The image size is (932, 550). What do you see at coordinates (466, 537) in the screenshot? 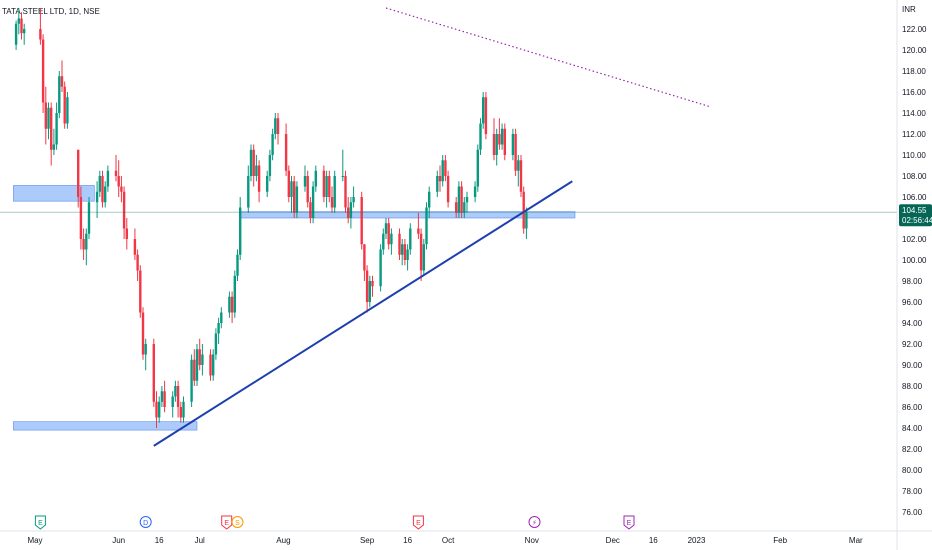
I see `time-axis: May Jun 16 Jul Aug Sep 16 Oct Nov Dec 16 2023 Feb Mar` at bounding box center [466, 537].